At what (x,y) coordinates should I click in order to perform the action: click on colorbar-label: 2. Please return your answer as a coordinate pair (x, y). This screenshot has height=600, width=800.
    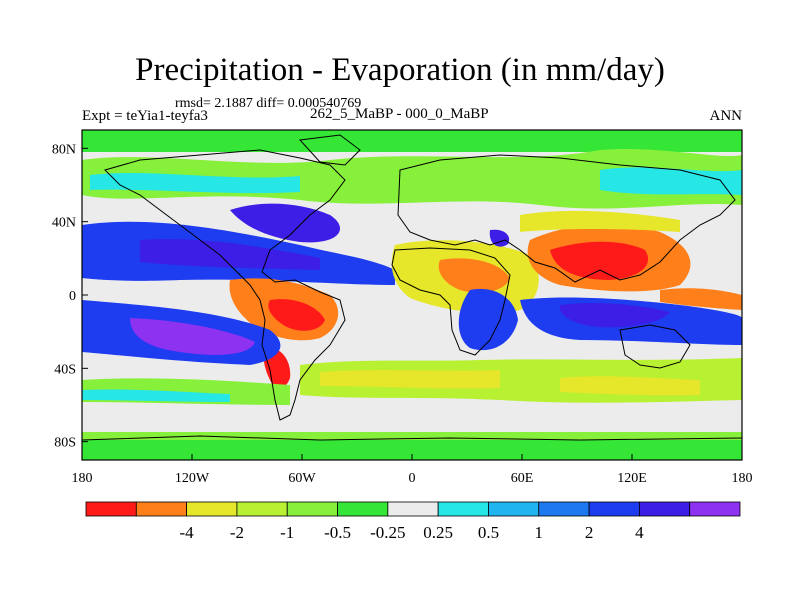
    Looking at the image, I should click on (589, 532).